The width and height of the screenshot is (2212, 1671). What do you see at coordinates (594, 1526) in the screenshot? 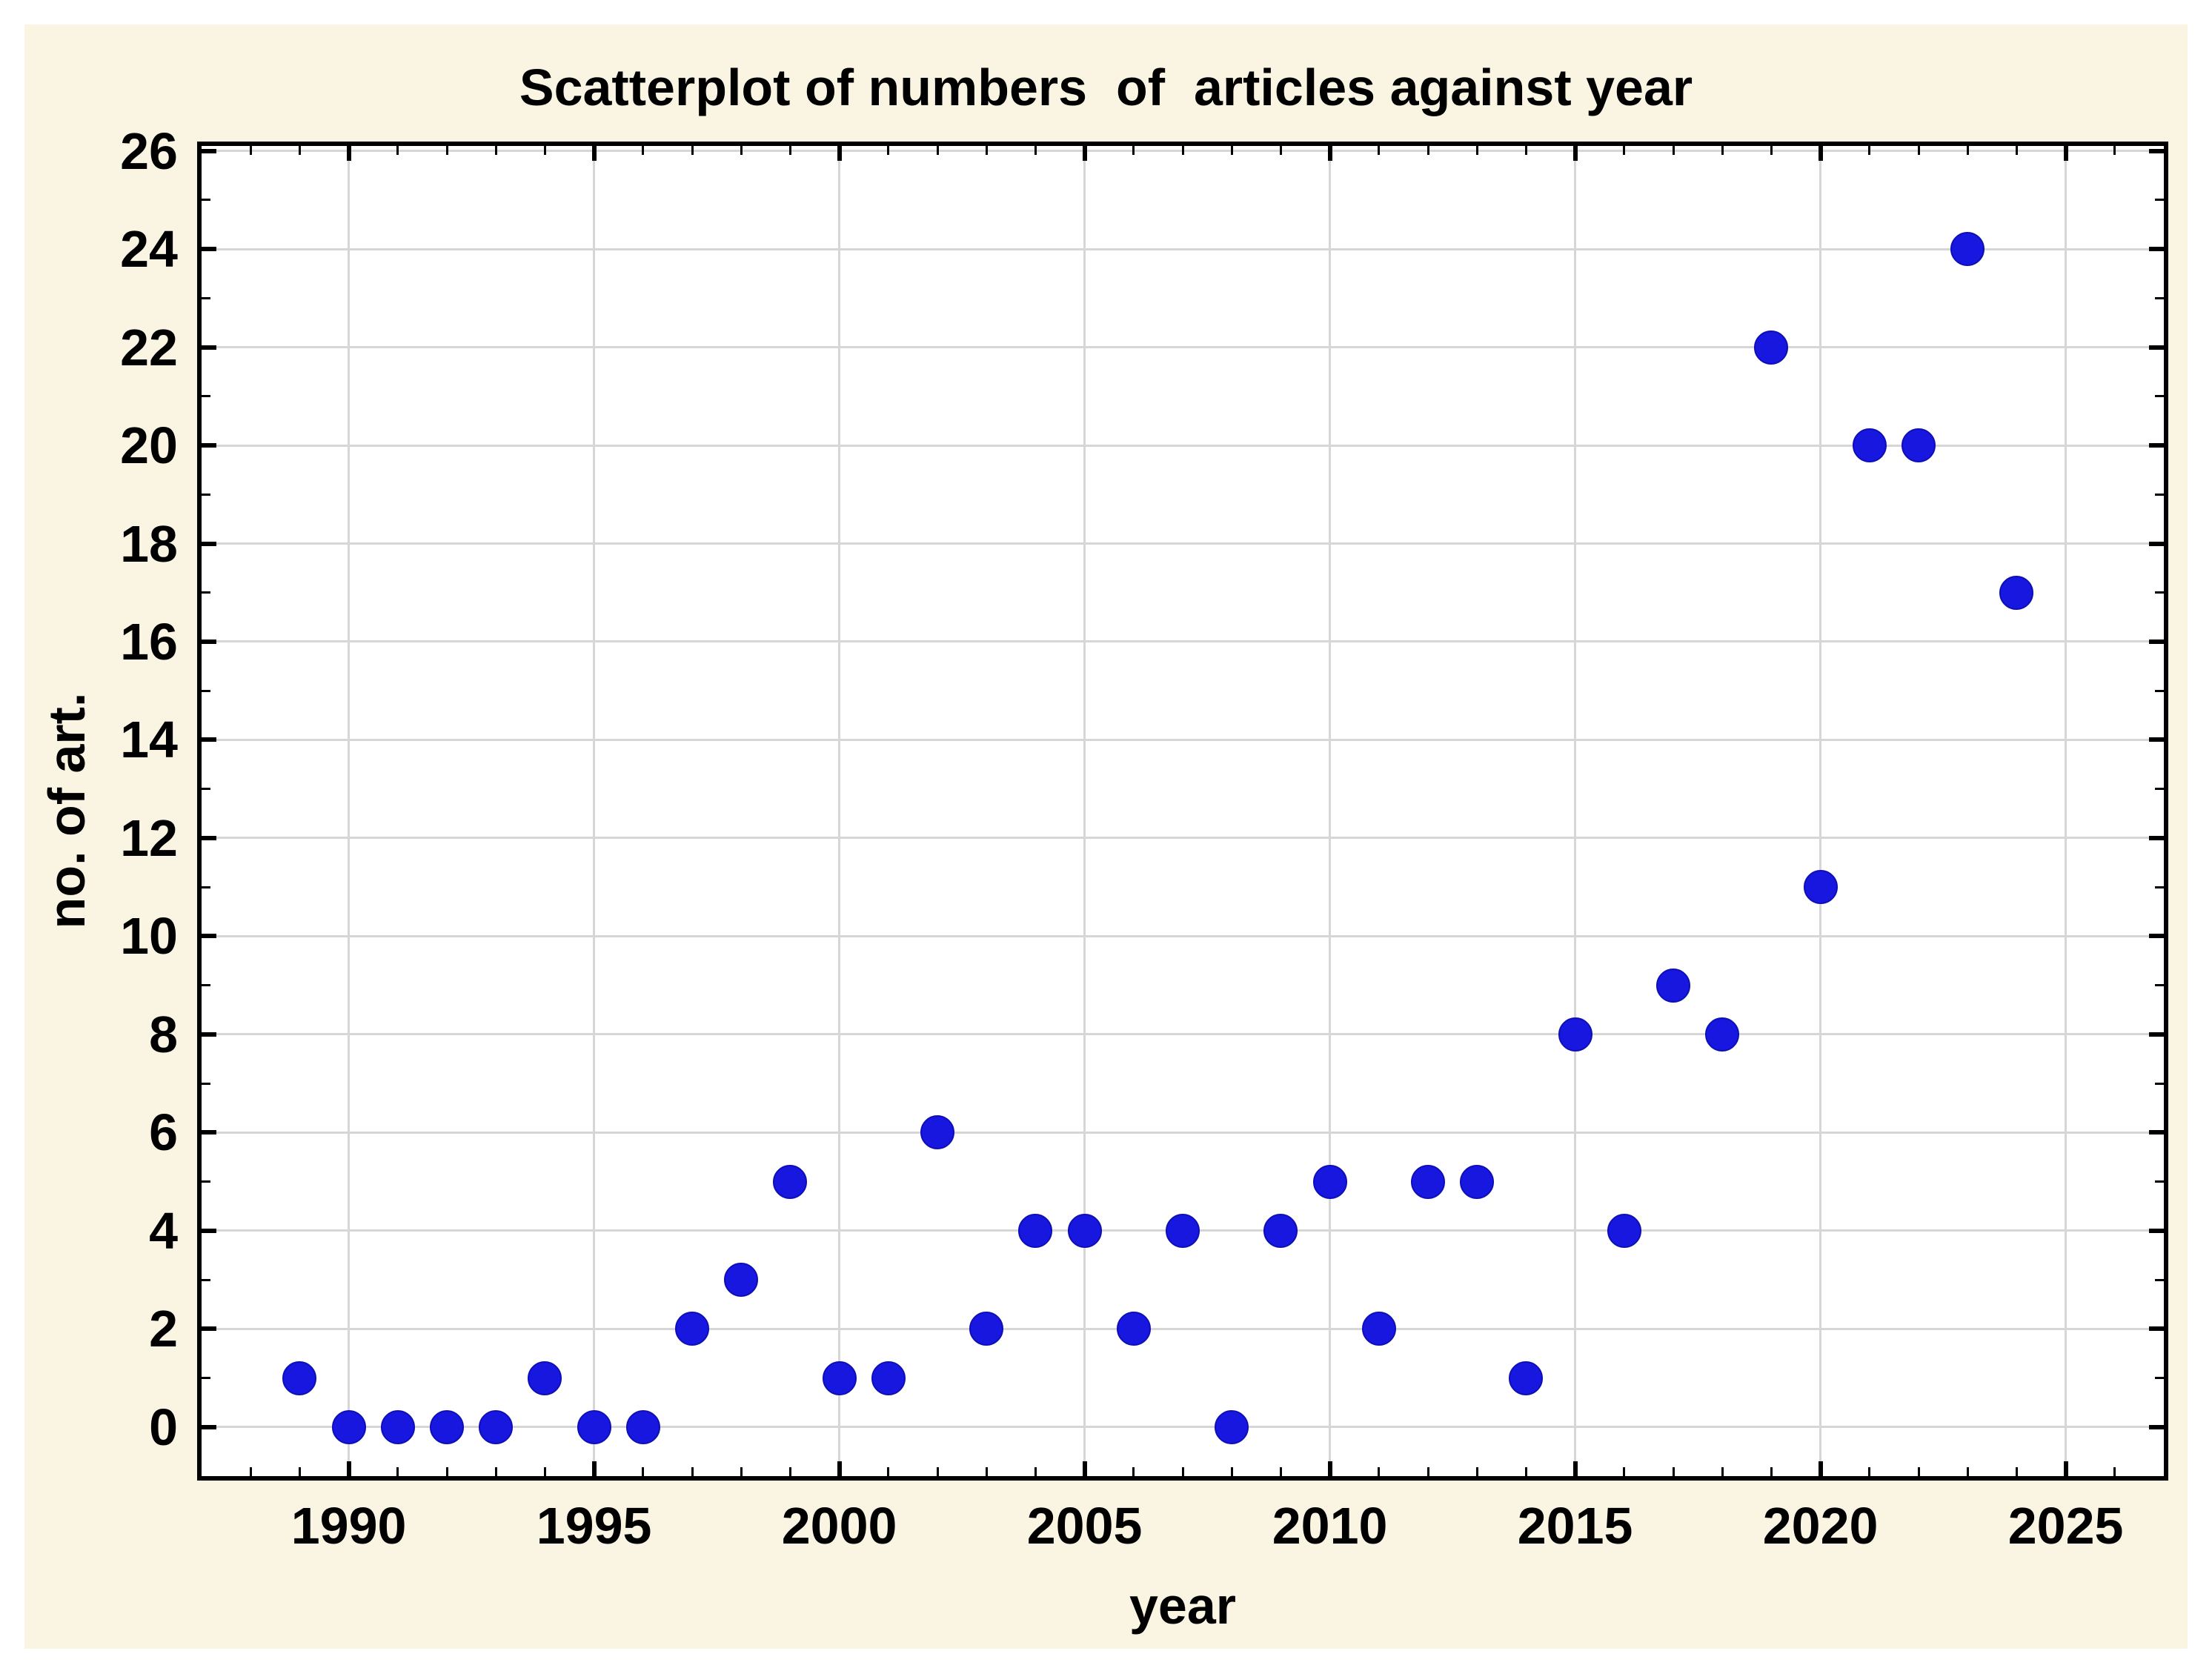
I see `x-tick-label: 1995` at bounding box center [594, 1526].